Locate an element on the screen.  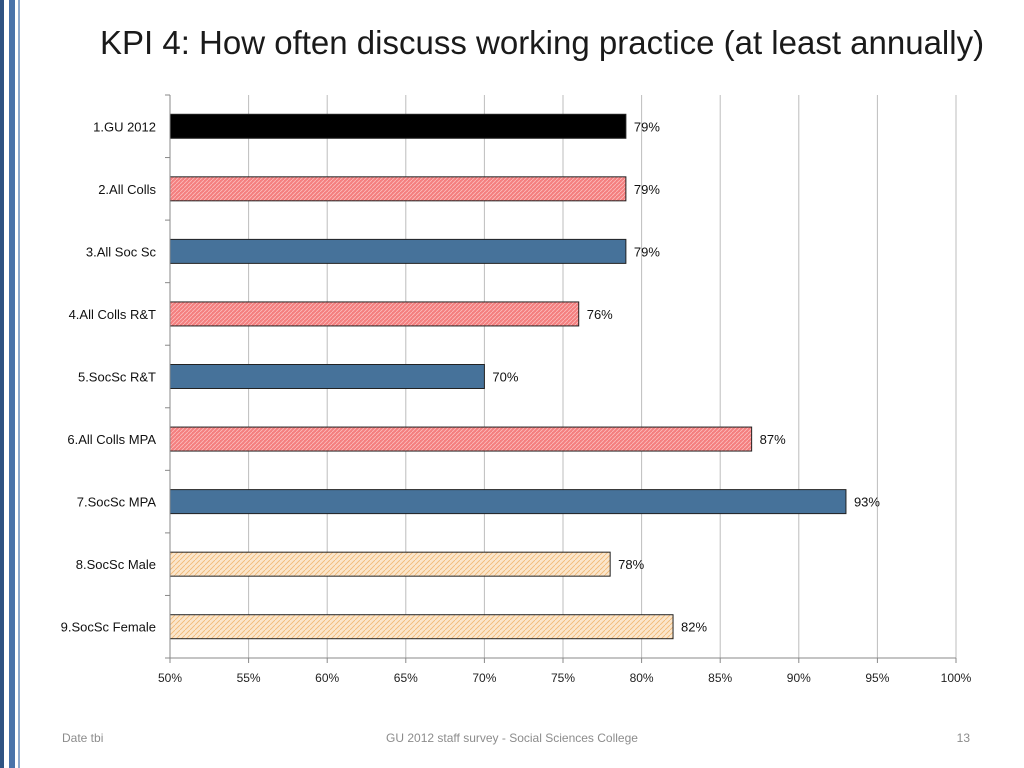
x-tick-label: 70% is located at coordinates (484, 678).